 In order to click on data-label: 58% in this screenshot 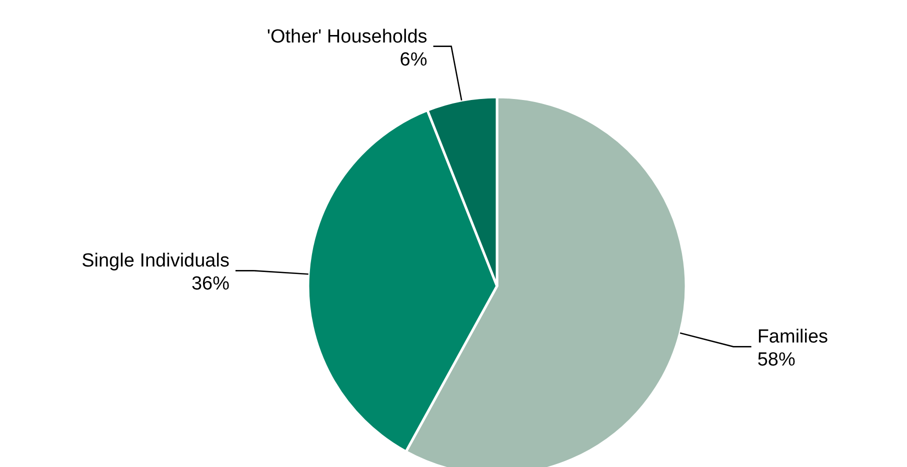, I will do `click(776, 360)`.